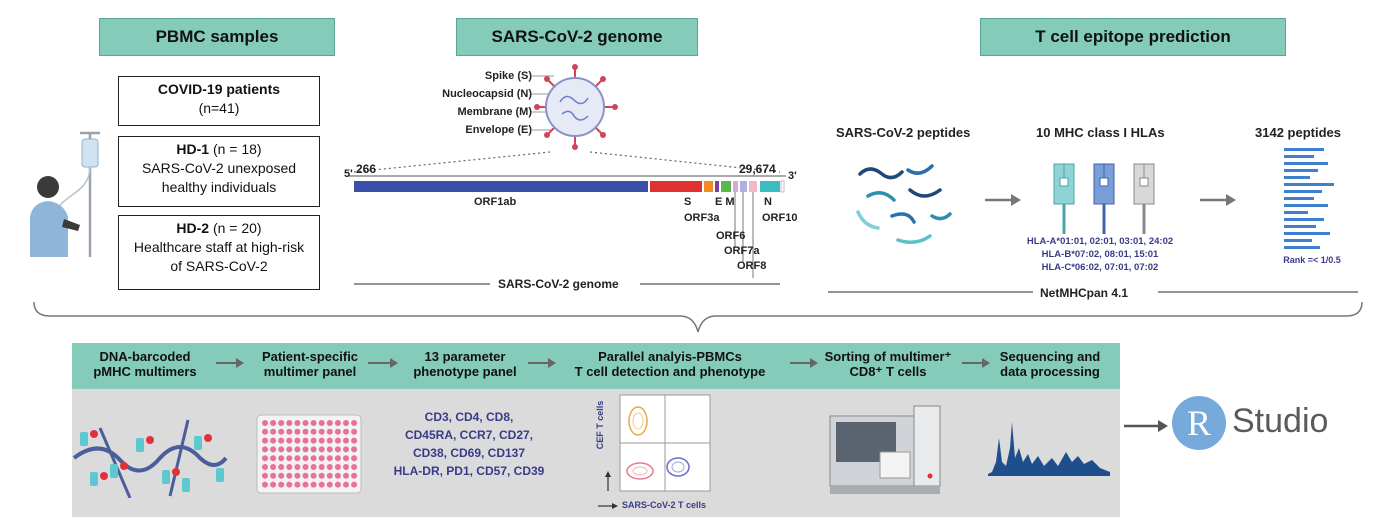  I want to click on genome-caption: SARS-CoV-2 genome, so click(558, 284).